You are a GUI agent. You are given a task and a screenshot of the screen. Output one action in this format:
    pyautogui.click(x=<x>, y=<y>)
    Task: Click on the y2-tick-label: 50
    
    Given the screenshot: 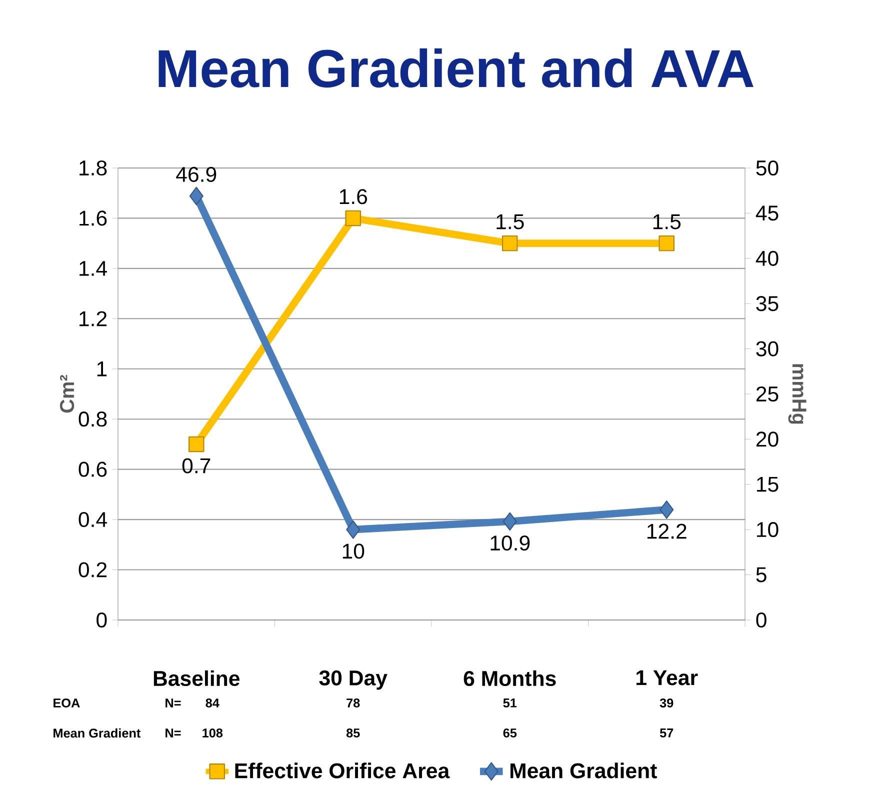 What is the action you would take?
    pyautogui.click(x=767, y=168)
    